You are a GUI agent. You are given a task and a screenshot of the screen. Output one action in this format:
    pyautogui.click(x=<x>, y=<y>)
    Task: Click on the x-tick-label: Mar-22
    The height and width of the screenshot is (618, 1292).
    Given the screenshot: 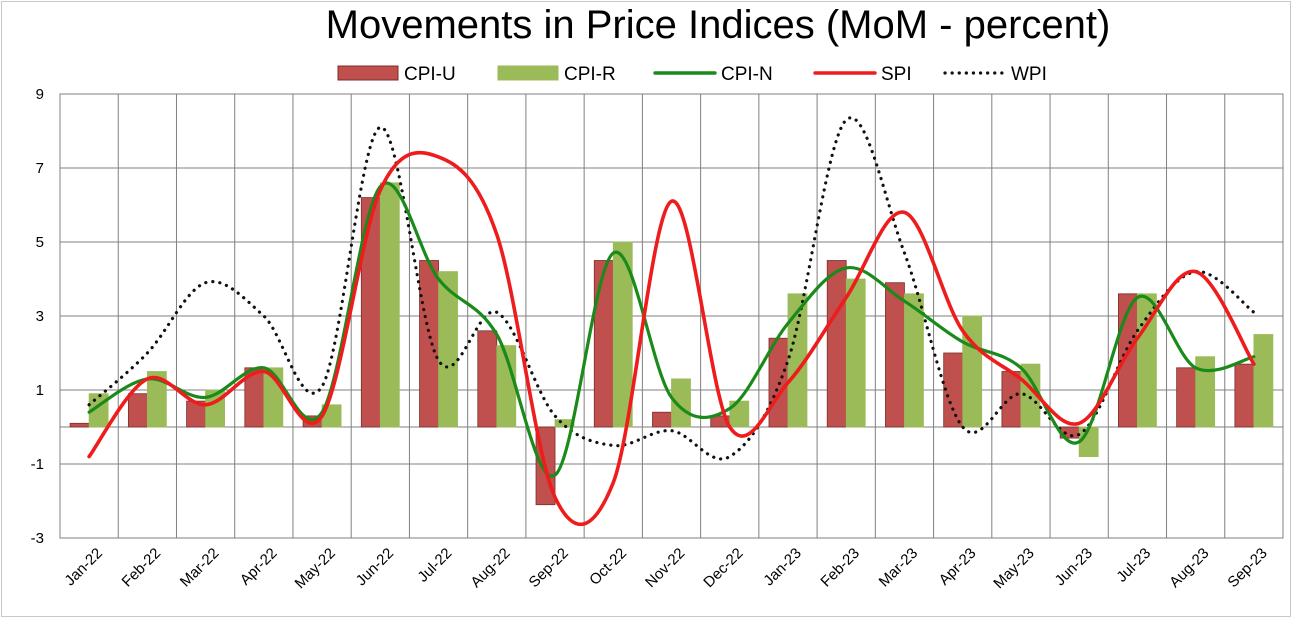 What is the action you would take?
    pyautogui.click(x=200, y=568)
    